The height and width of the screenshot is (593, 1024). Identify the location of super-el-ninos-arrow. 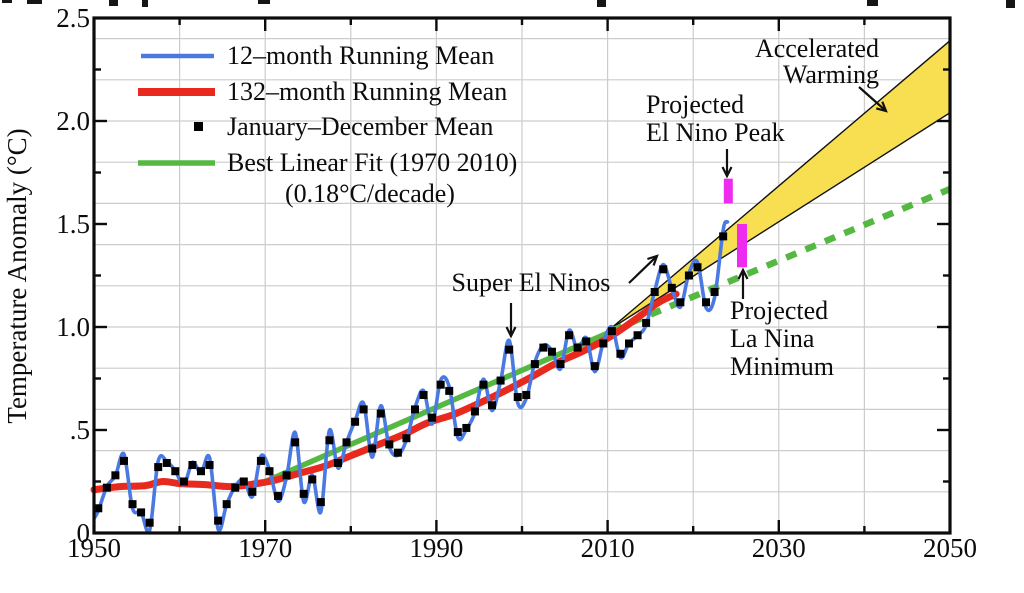
(511, 321).